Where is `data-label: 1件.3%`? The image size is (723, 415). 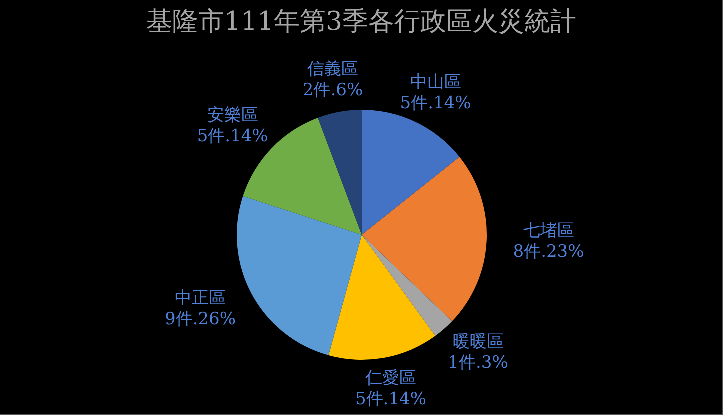 data-label: 1件.3% is located at coordinates (478, 363).